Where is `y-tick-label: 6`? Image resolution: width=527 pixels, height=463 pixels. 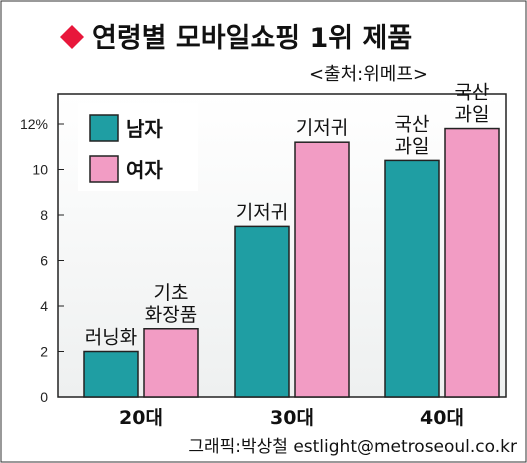
y-tick-label: 6 is located at coordinates (44, 261).